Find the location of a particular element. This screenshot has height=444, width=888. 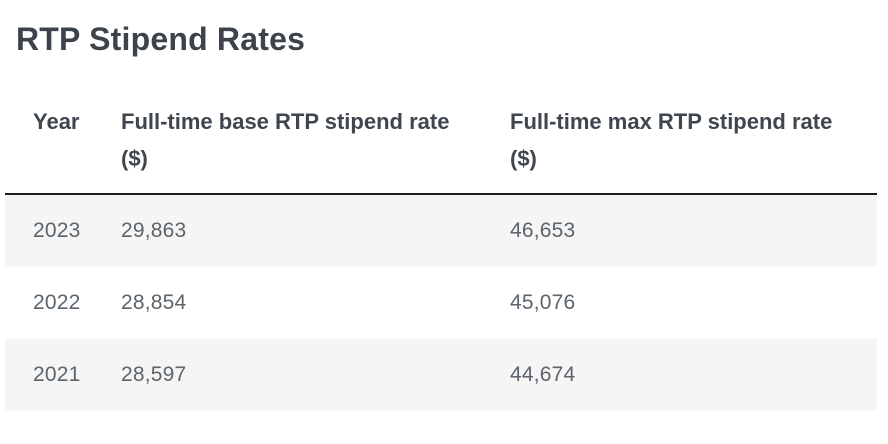

base-rate-cell: 29,863 is located at coordinates (154, 230).